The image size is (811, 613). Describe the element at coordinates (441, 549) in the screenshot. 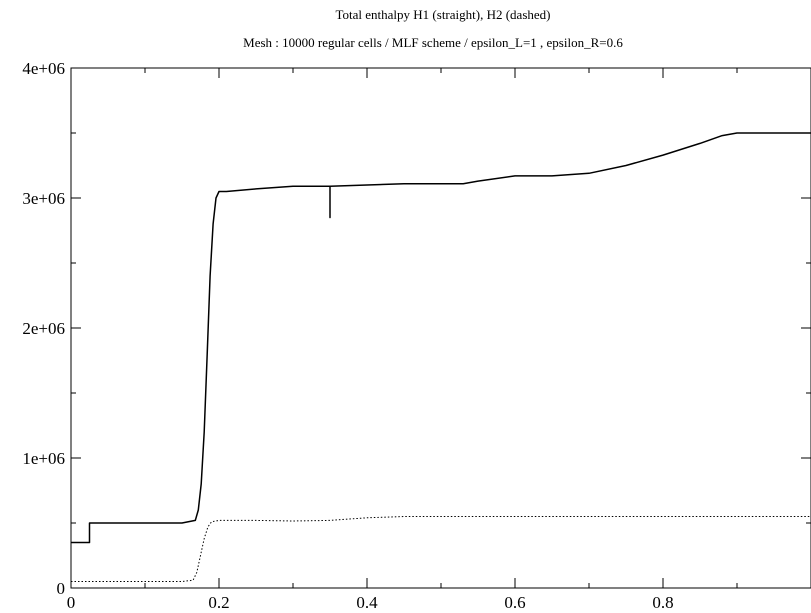

I see `series-h2-line` at that location.